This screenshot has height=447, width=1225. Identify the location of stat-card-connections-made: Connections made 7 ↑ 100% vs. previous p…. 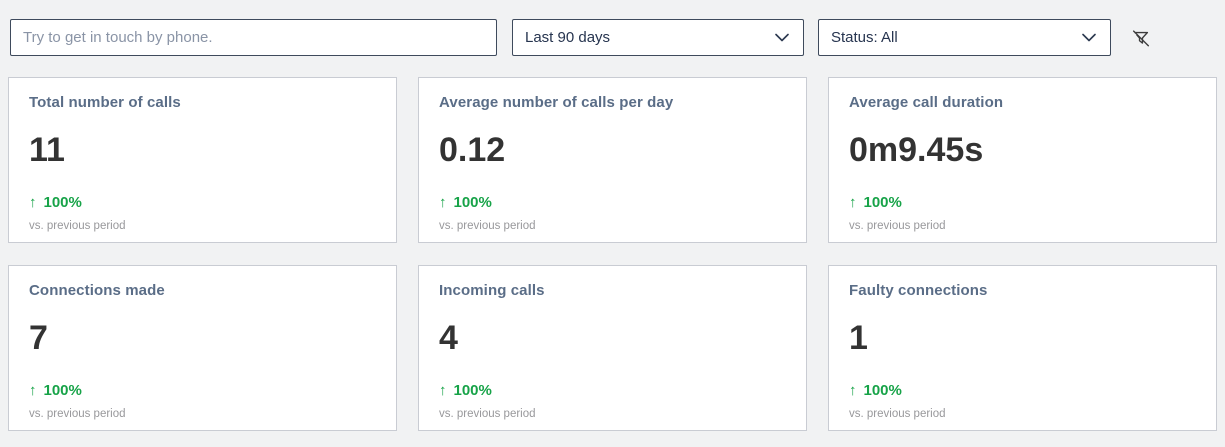
(202, 348).